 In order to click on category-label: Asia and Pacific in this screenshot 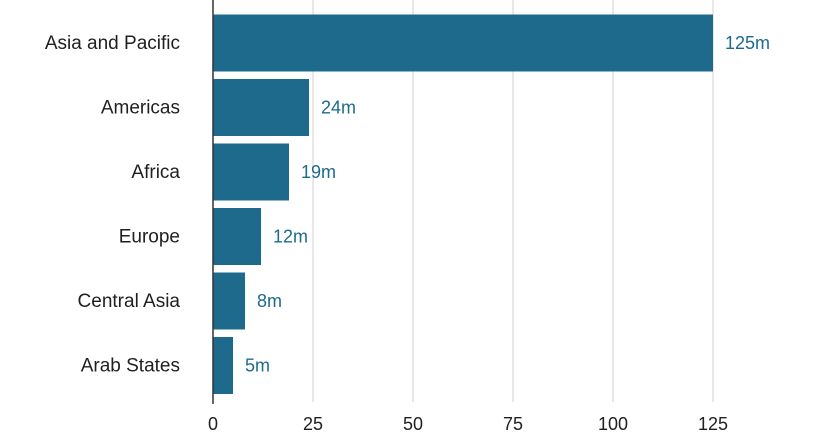, I will do `click(112, 43)`.